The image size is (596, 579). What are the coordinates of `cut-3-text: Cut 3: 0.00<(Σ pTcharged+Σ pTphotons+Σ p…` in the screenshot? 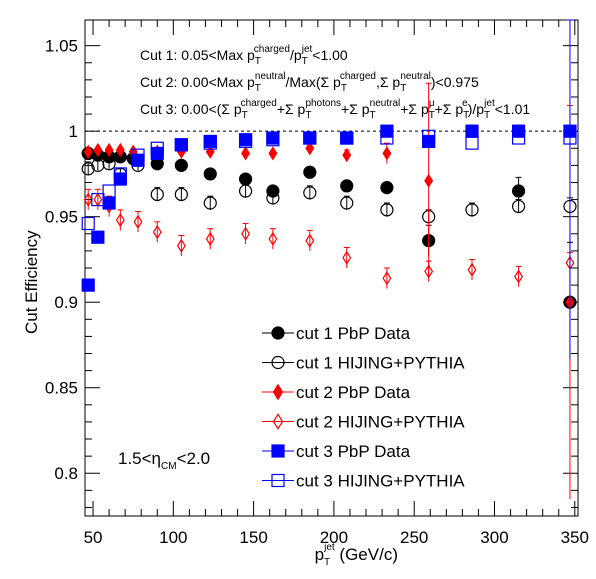 It's located at (335, 109).